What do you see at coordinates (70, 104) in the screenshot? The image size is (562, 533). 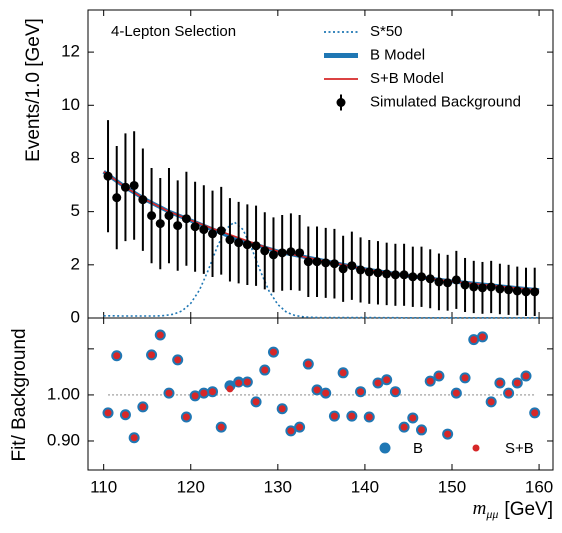 I see `y-tick-label: 10` at bounding box center [70, 104].